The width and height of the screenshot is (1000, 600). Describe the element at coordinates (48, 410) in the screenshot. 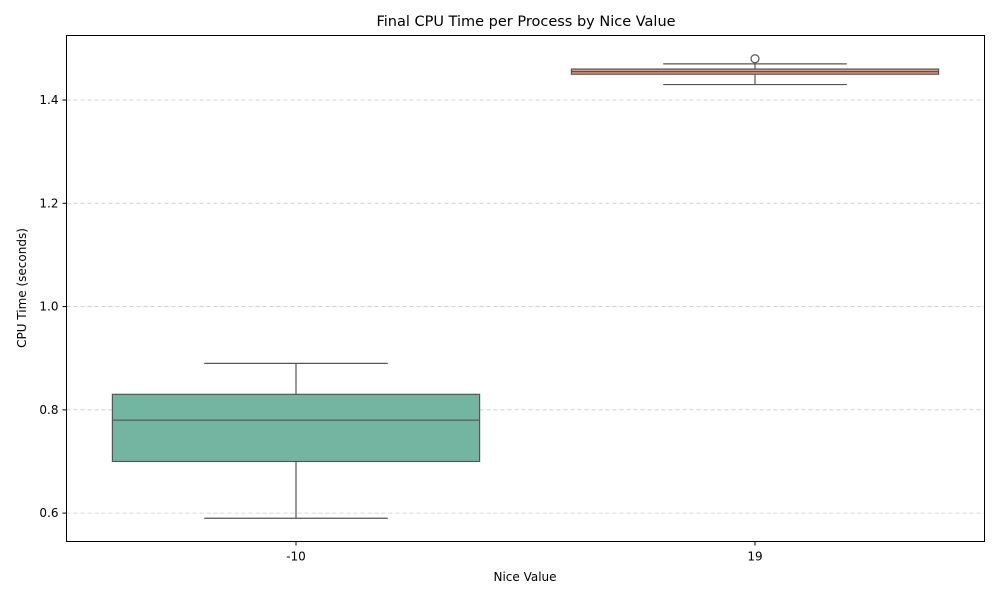

I see `y-tick-label: 0.8` at that location.